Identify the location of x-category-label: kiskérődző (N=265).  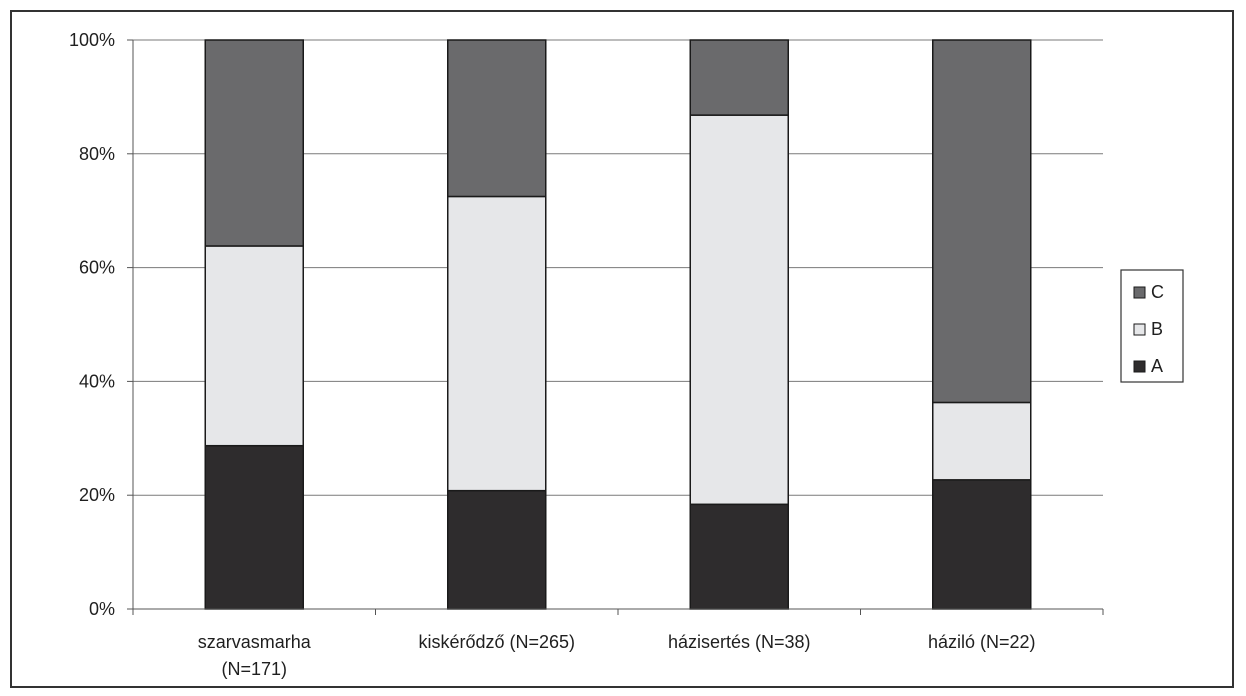
(496, 642).